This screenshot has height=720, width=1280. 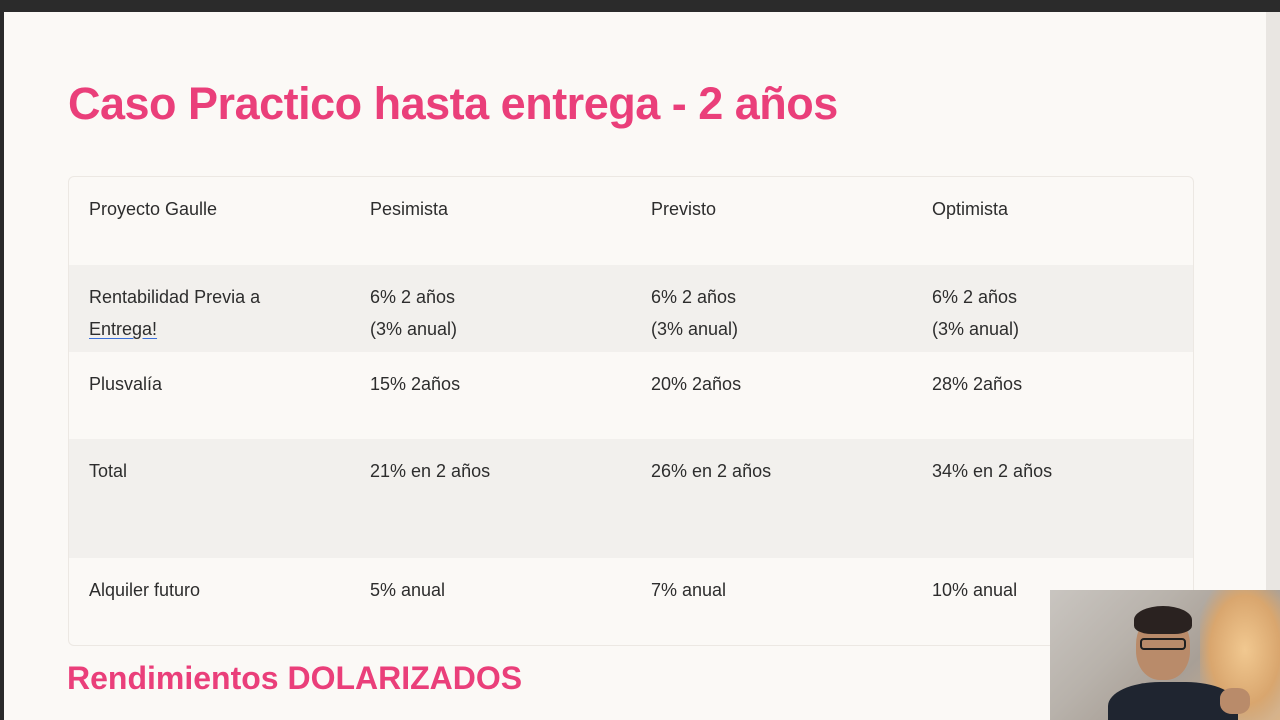 I want to click on table-row: Plusvalía 15% 2años 20% 2años 28% 2años, so click(x=631, y=395).